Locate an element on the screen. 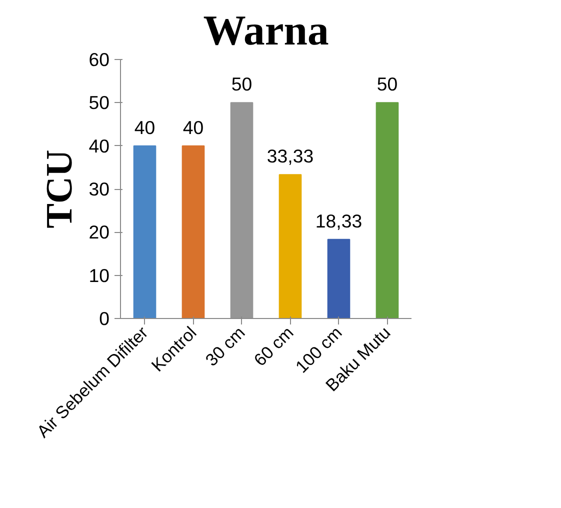  x-tick-label: 60 cm is located at coordinates (274, 346).